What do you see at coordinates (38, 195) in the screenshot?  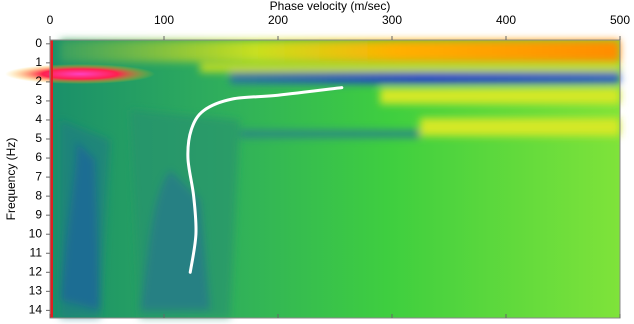 I see `y-tick-label: 8` at bounding box center [38, 195].